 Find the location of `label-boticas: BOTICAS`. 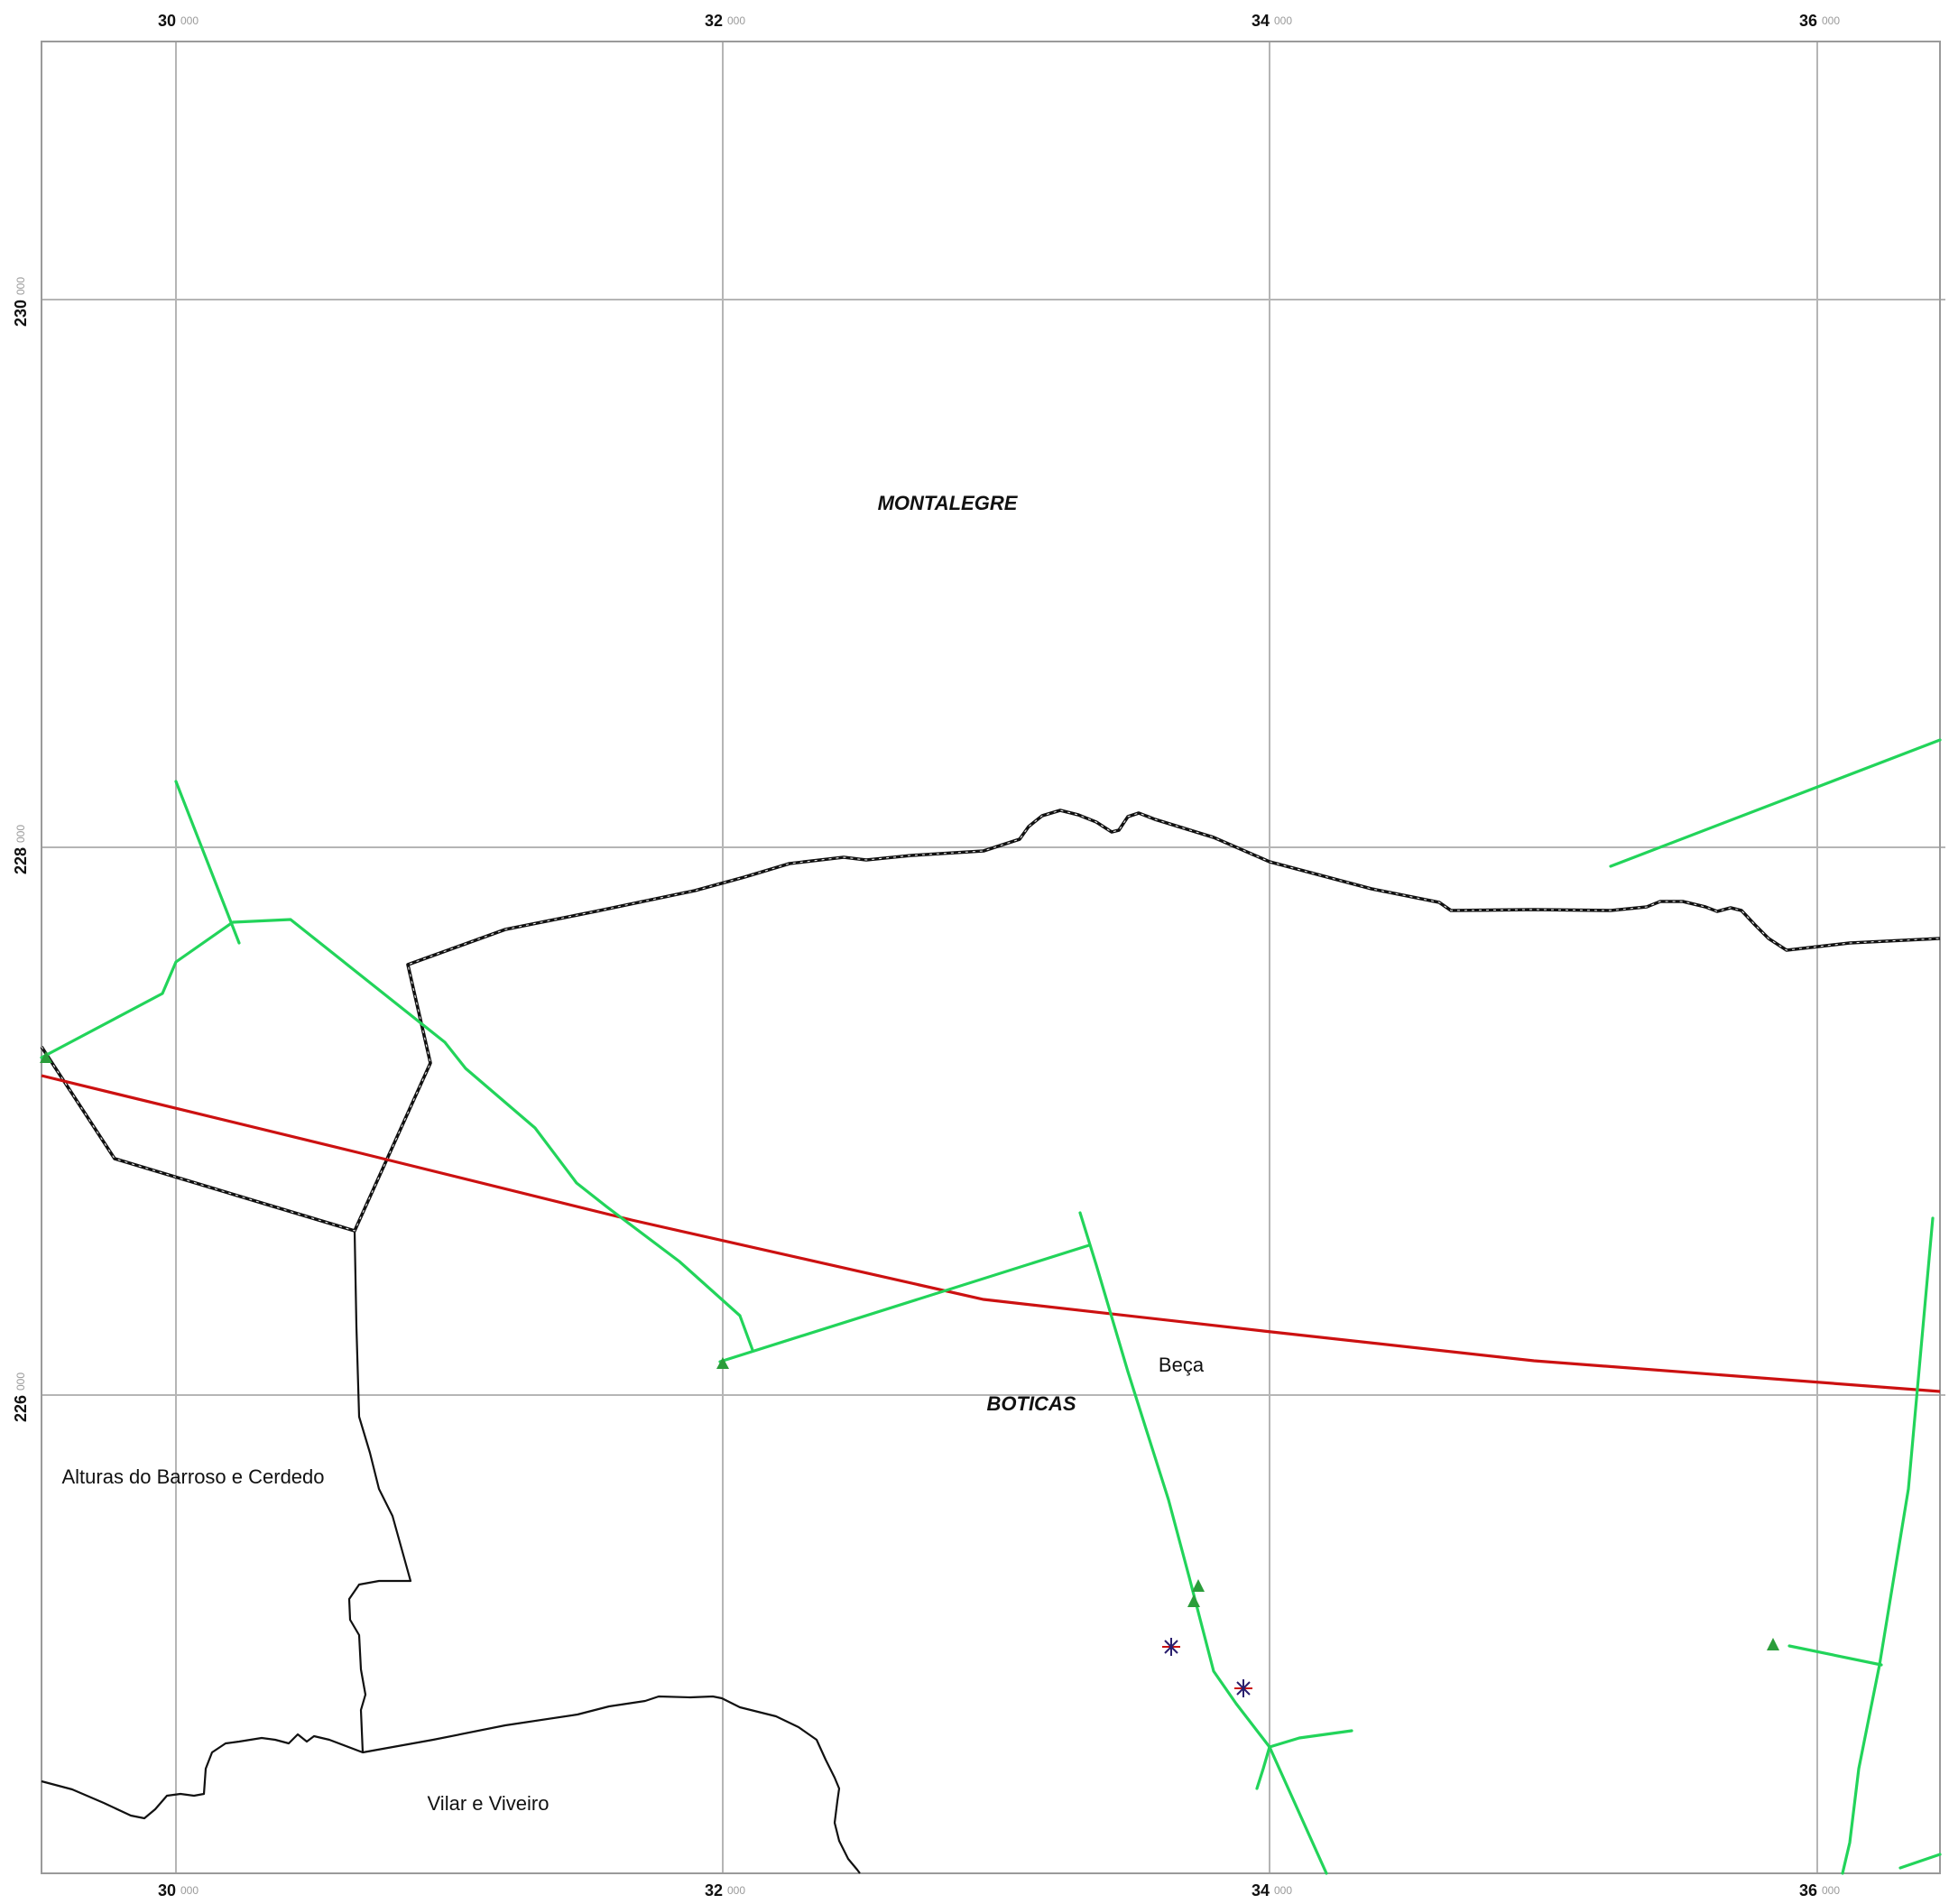

label-boticas: BOTICAS is located at coordinates (1031, 1403).